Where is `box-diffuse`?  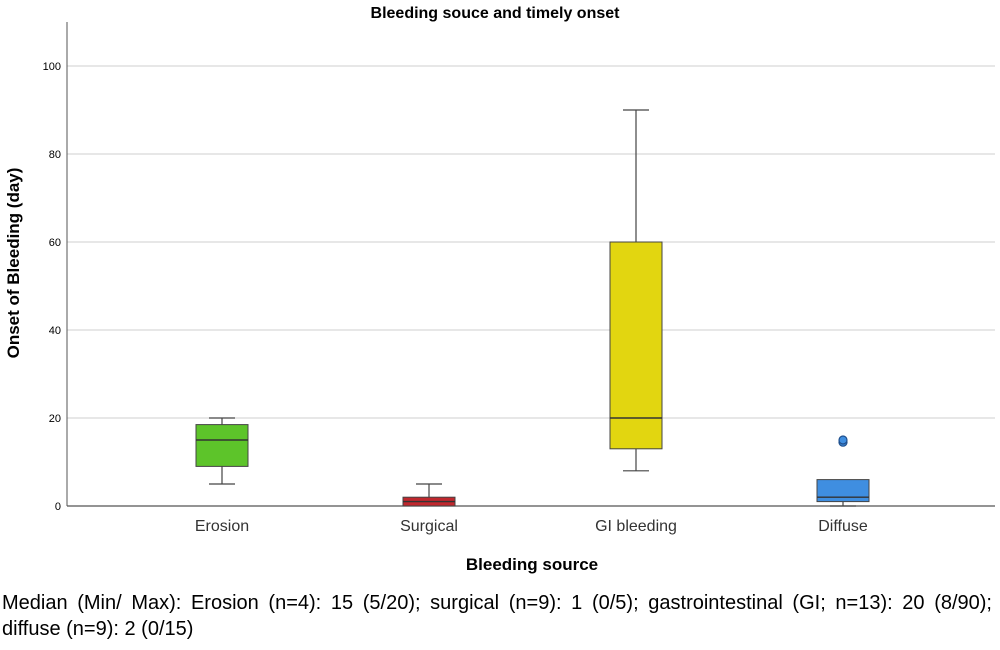 box-diffuse is located at coordinates (843, 491).